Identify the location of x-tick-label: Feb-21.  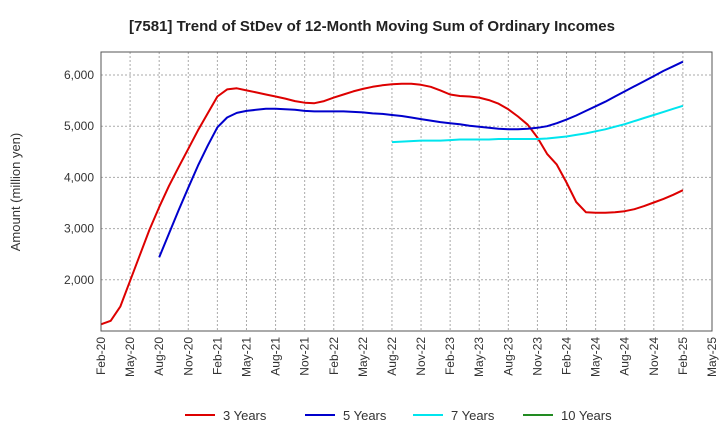
(217, 356).